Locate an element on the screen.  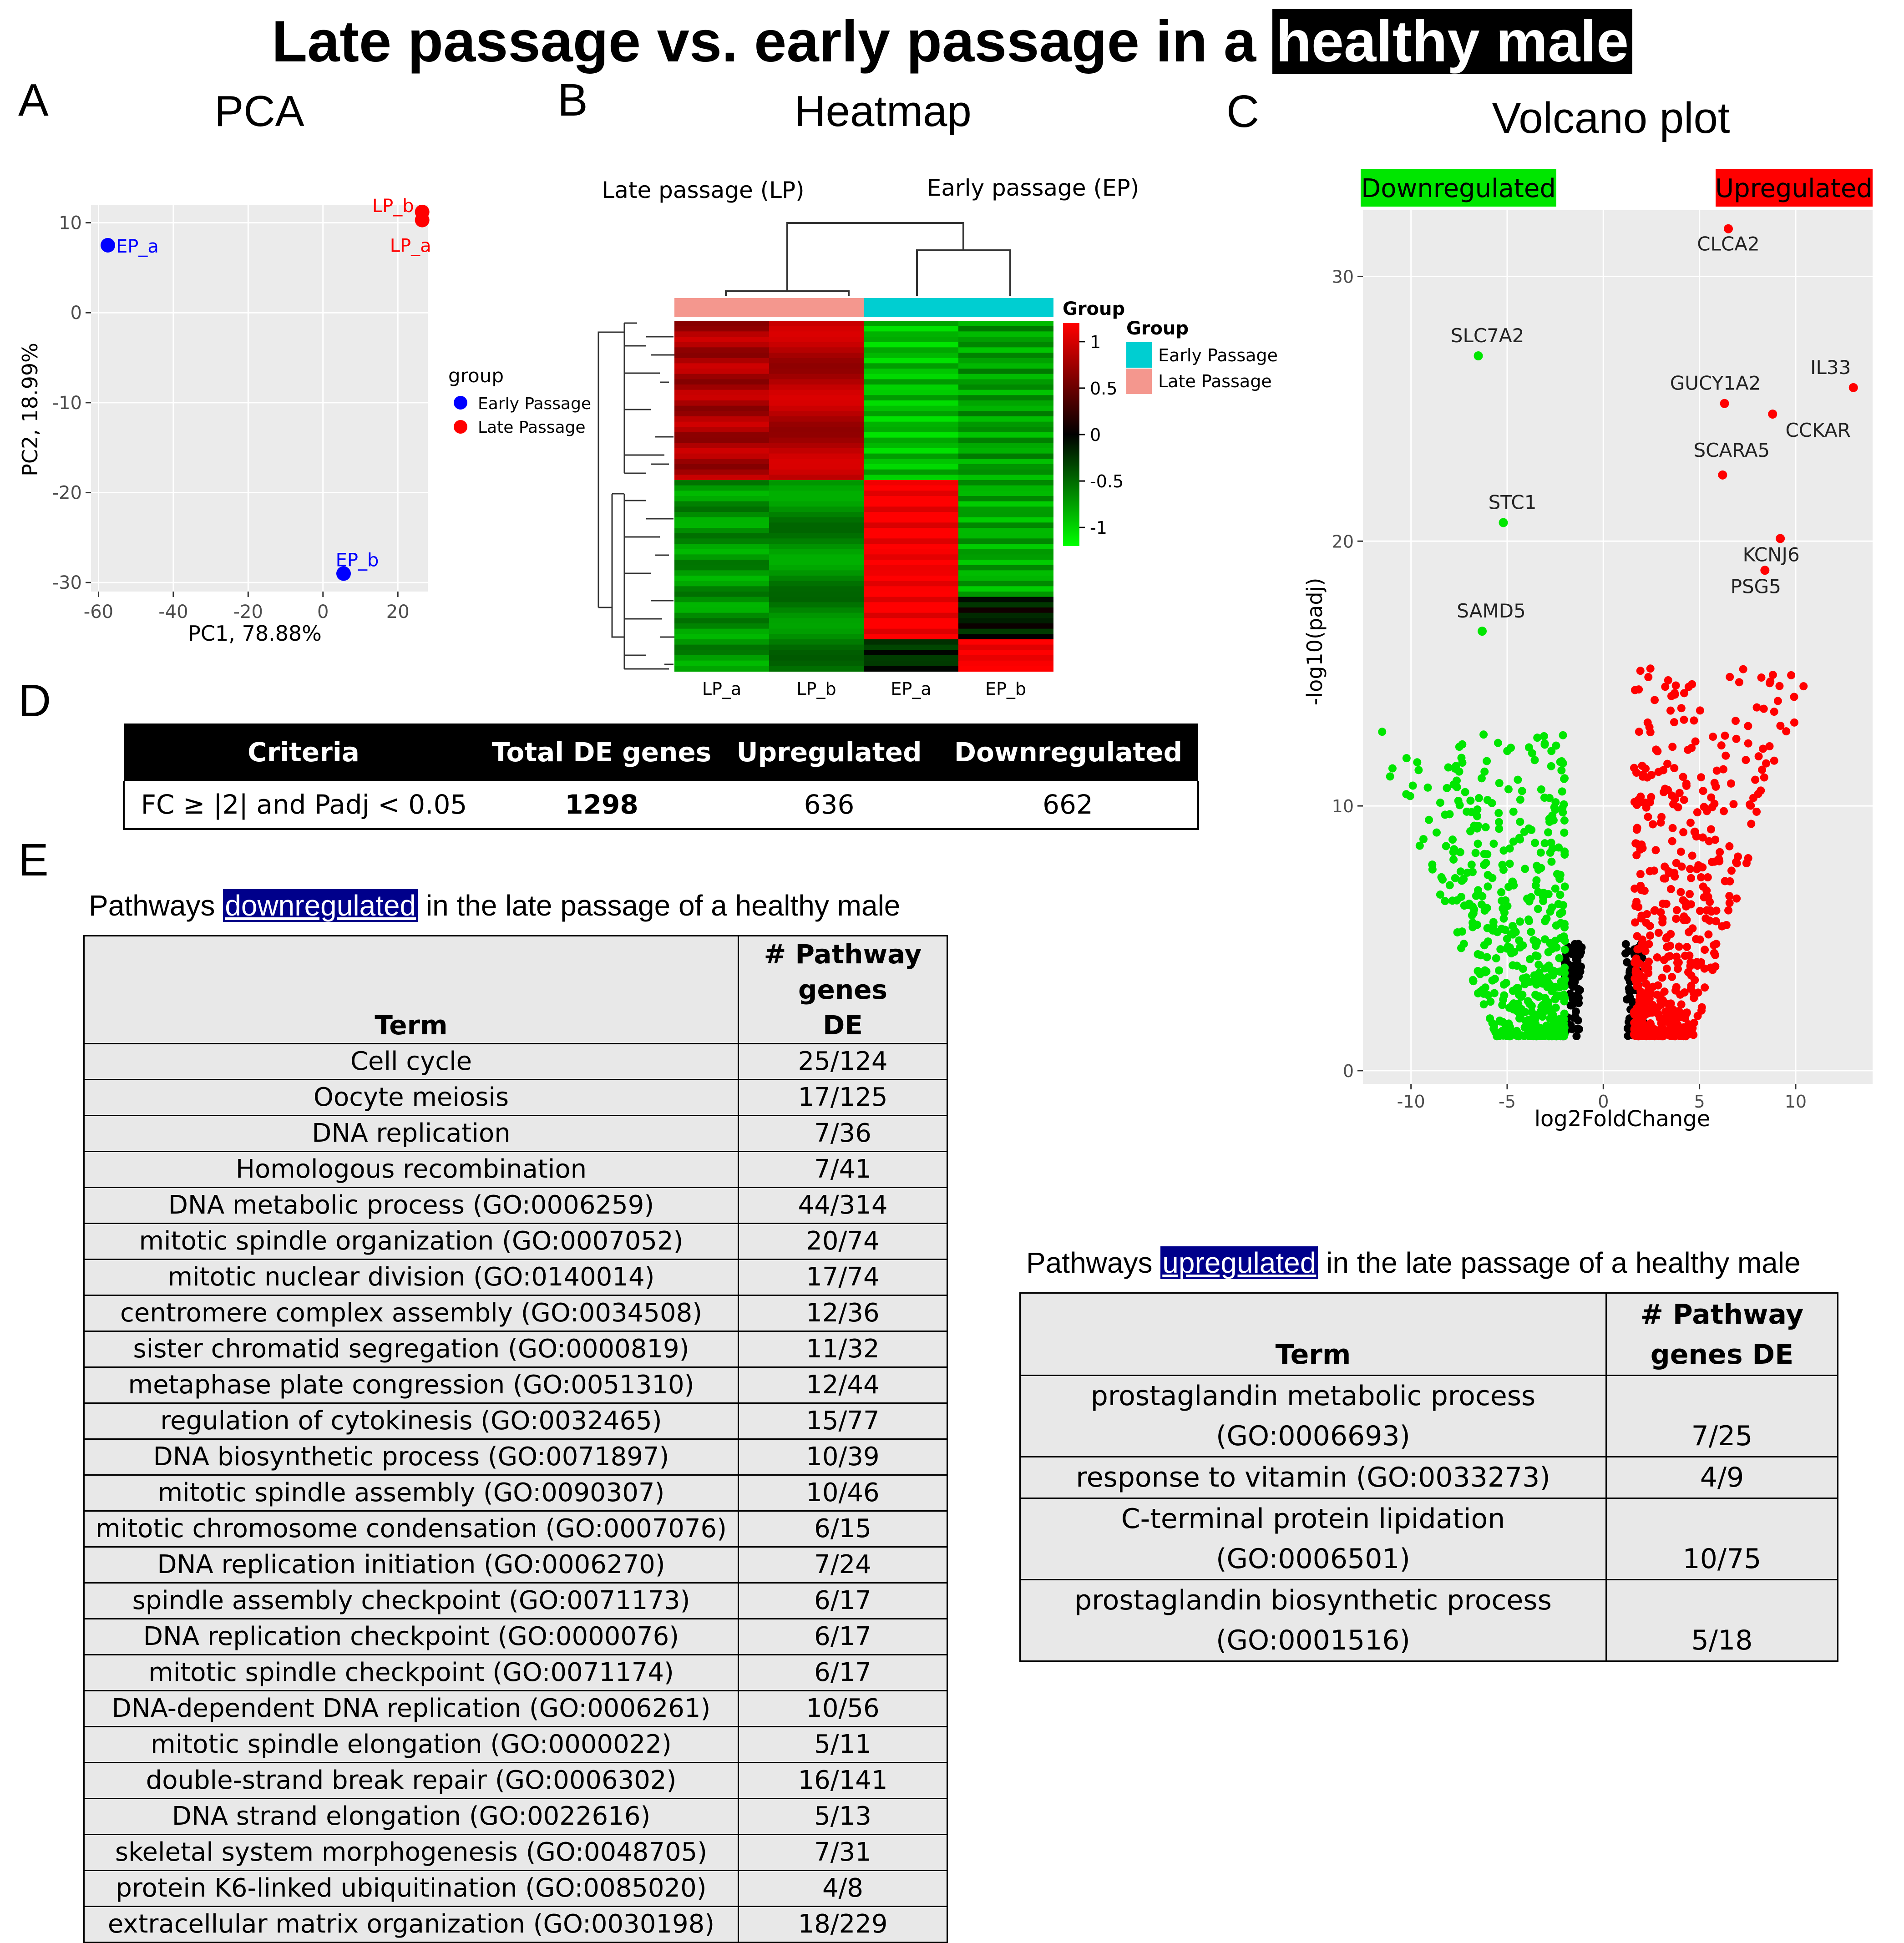
down-pathway-term: mitotic spindle assembly (GO:0090307) is located at coordinates (411, 1493).